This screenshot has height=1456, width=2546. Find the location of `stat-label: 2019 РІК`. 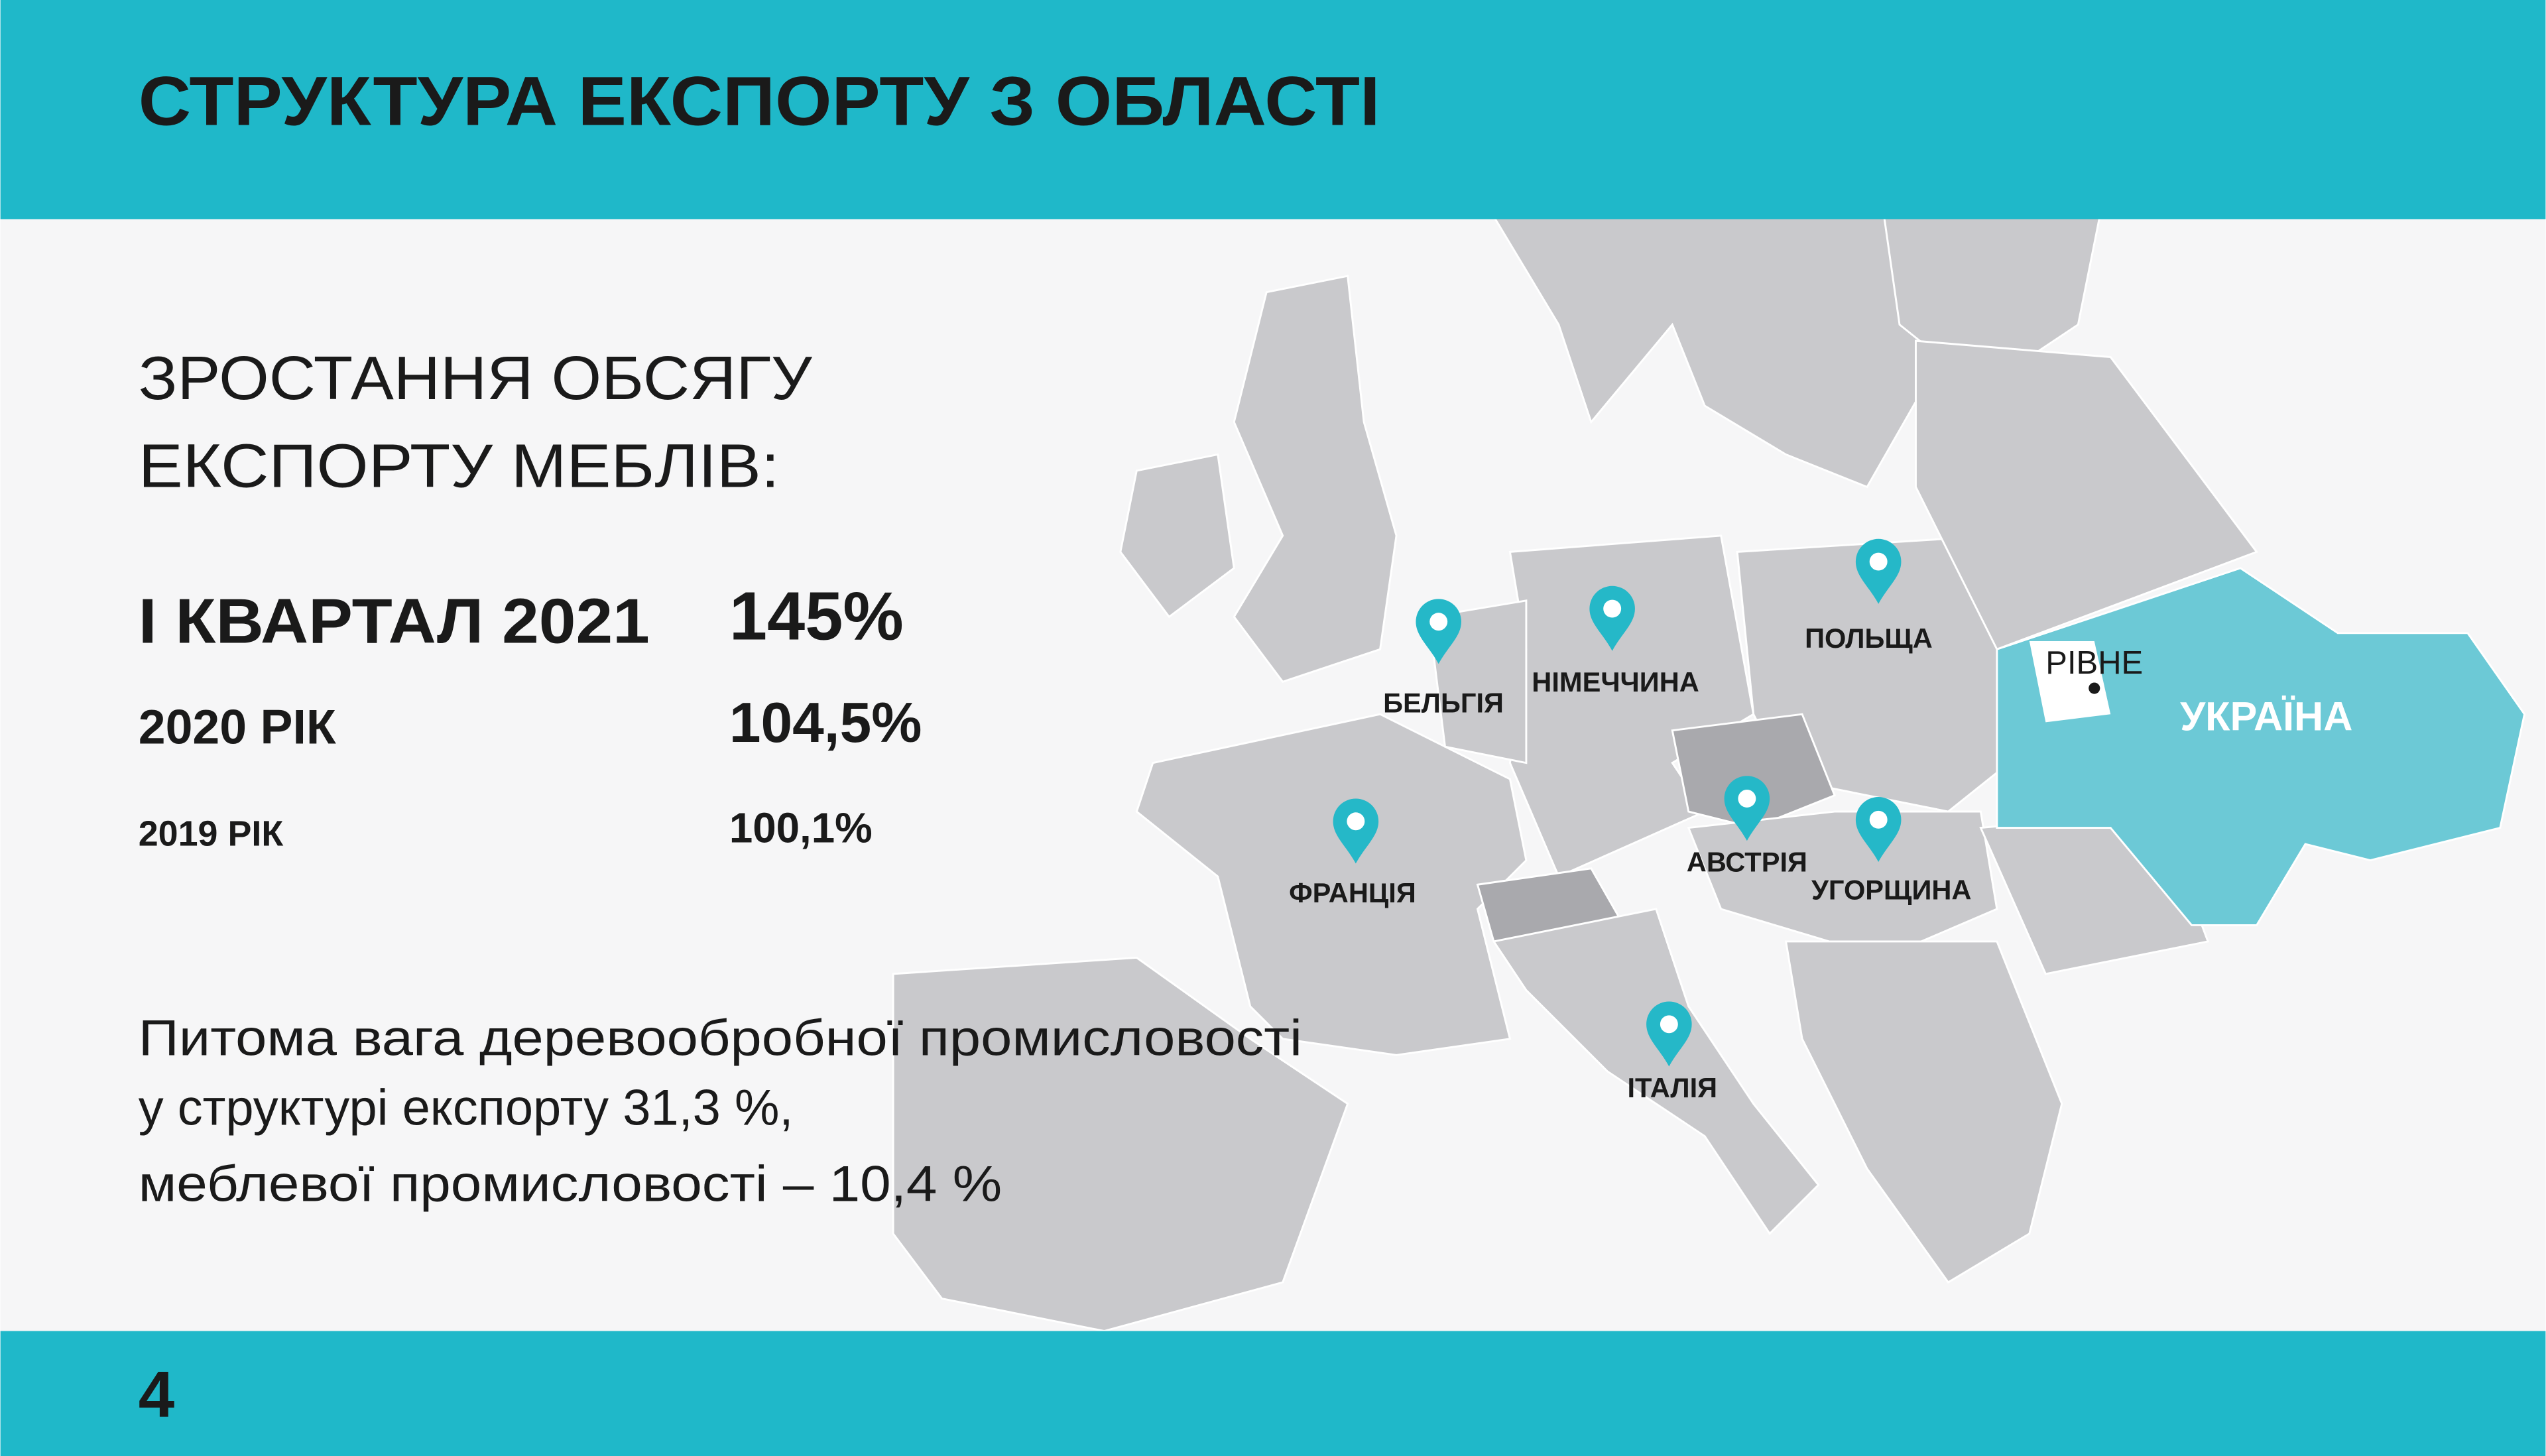

stat-label: 2019 РІК is located at coordinates (211, 833).